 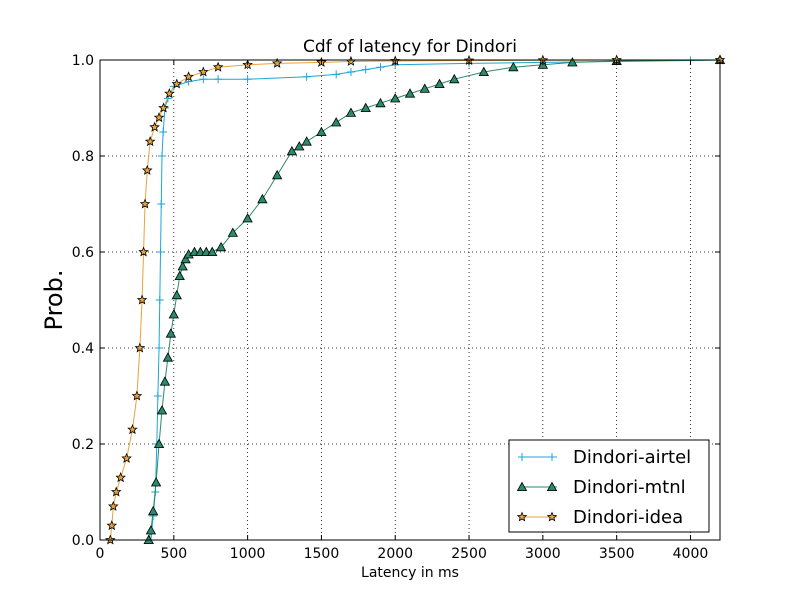 What do you see at coordinates (632, 457) in the screenshot?
I see `legend-label-airtel: Dindori-airtel` at bounding box center [632, 457].